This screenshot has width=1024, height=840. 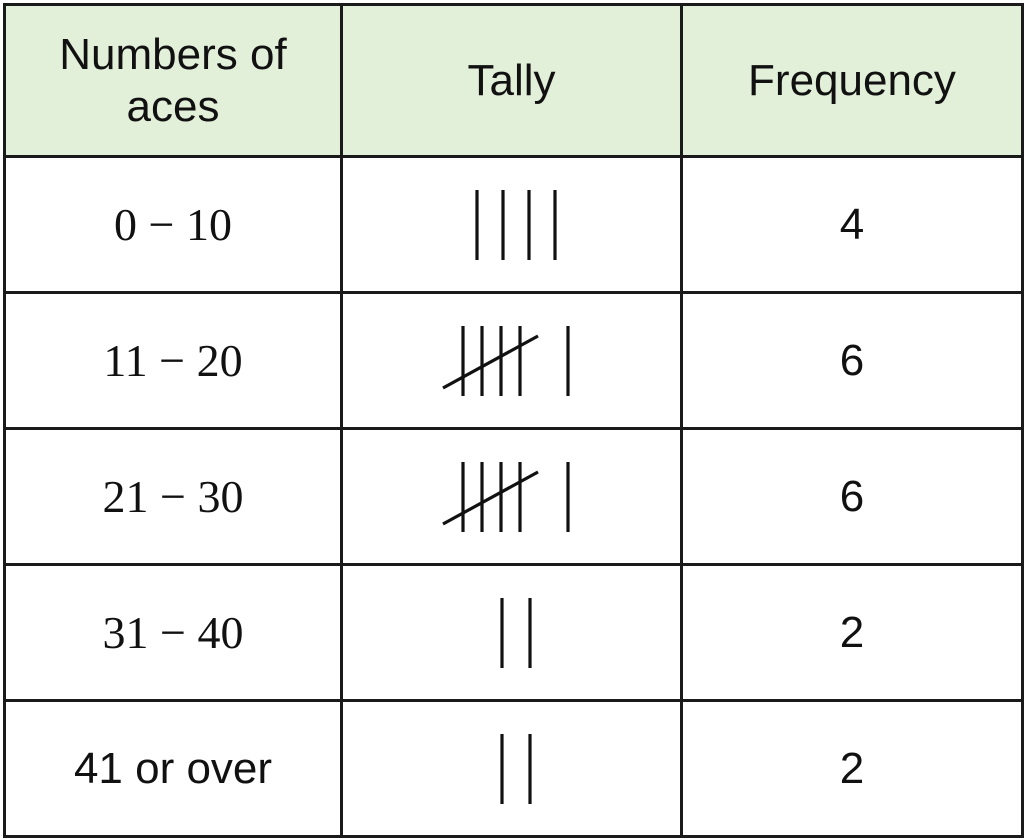 I want to click on header-tally: Tally, so click(x=512, y=81).